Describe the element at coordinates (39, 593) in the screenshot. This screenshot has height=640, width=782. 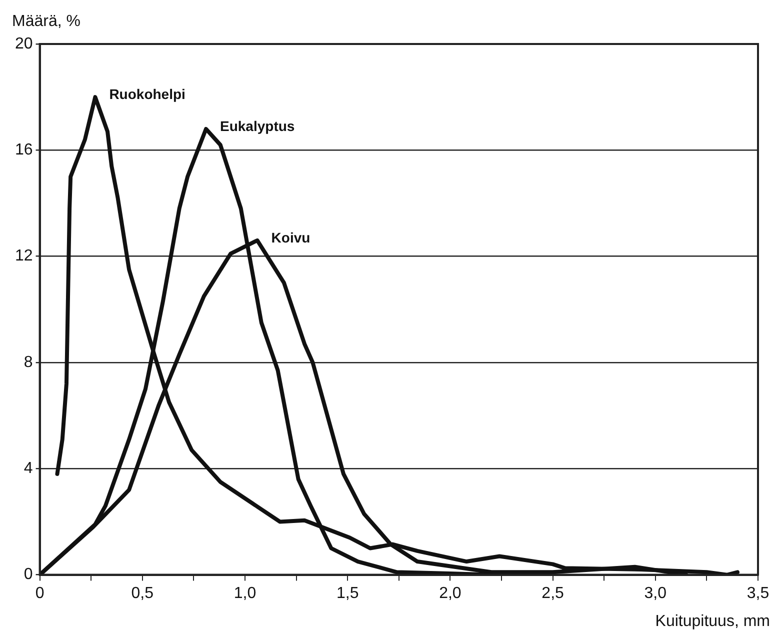
I see `x-tick-label: 0` at that location.